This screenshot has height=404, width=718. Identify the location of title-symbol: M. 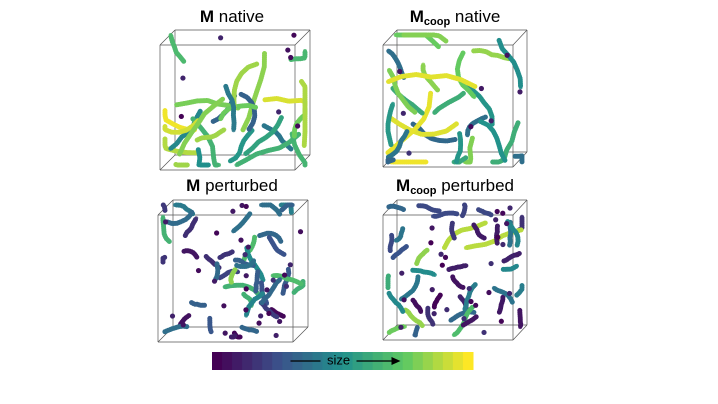
(417, 16).